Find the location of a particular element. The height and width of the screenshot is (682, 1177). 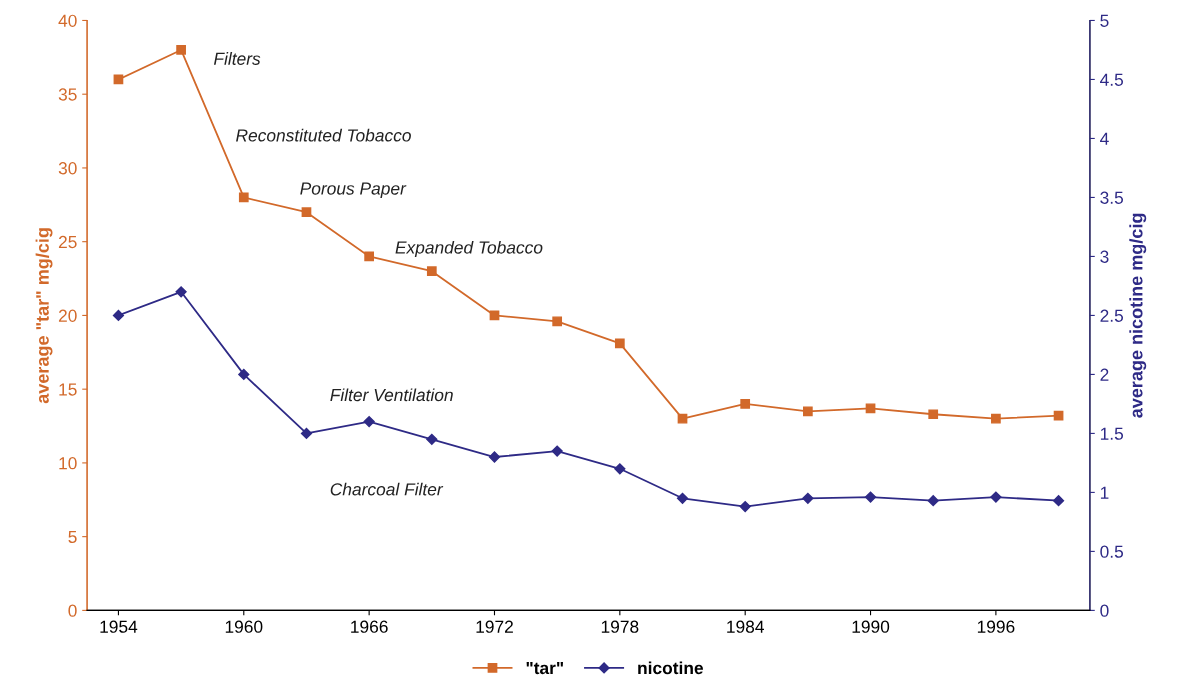

y-tick-label: 10 is located at coordinates (68, 463).